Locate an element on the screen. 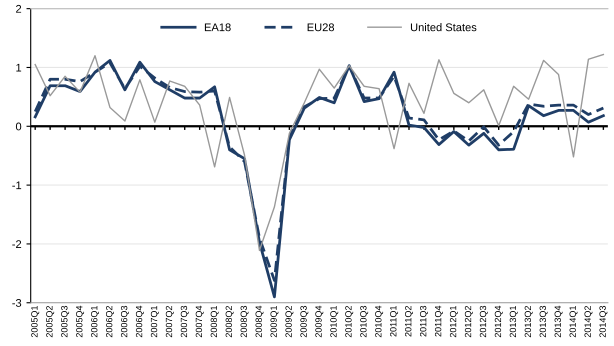 Image resolution: width=614 pixels, height=346 pixels. x-tick-label: 2011Q3 is located at coordinates (424, 321).